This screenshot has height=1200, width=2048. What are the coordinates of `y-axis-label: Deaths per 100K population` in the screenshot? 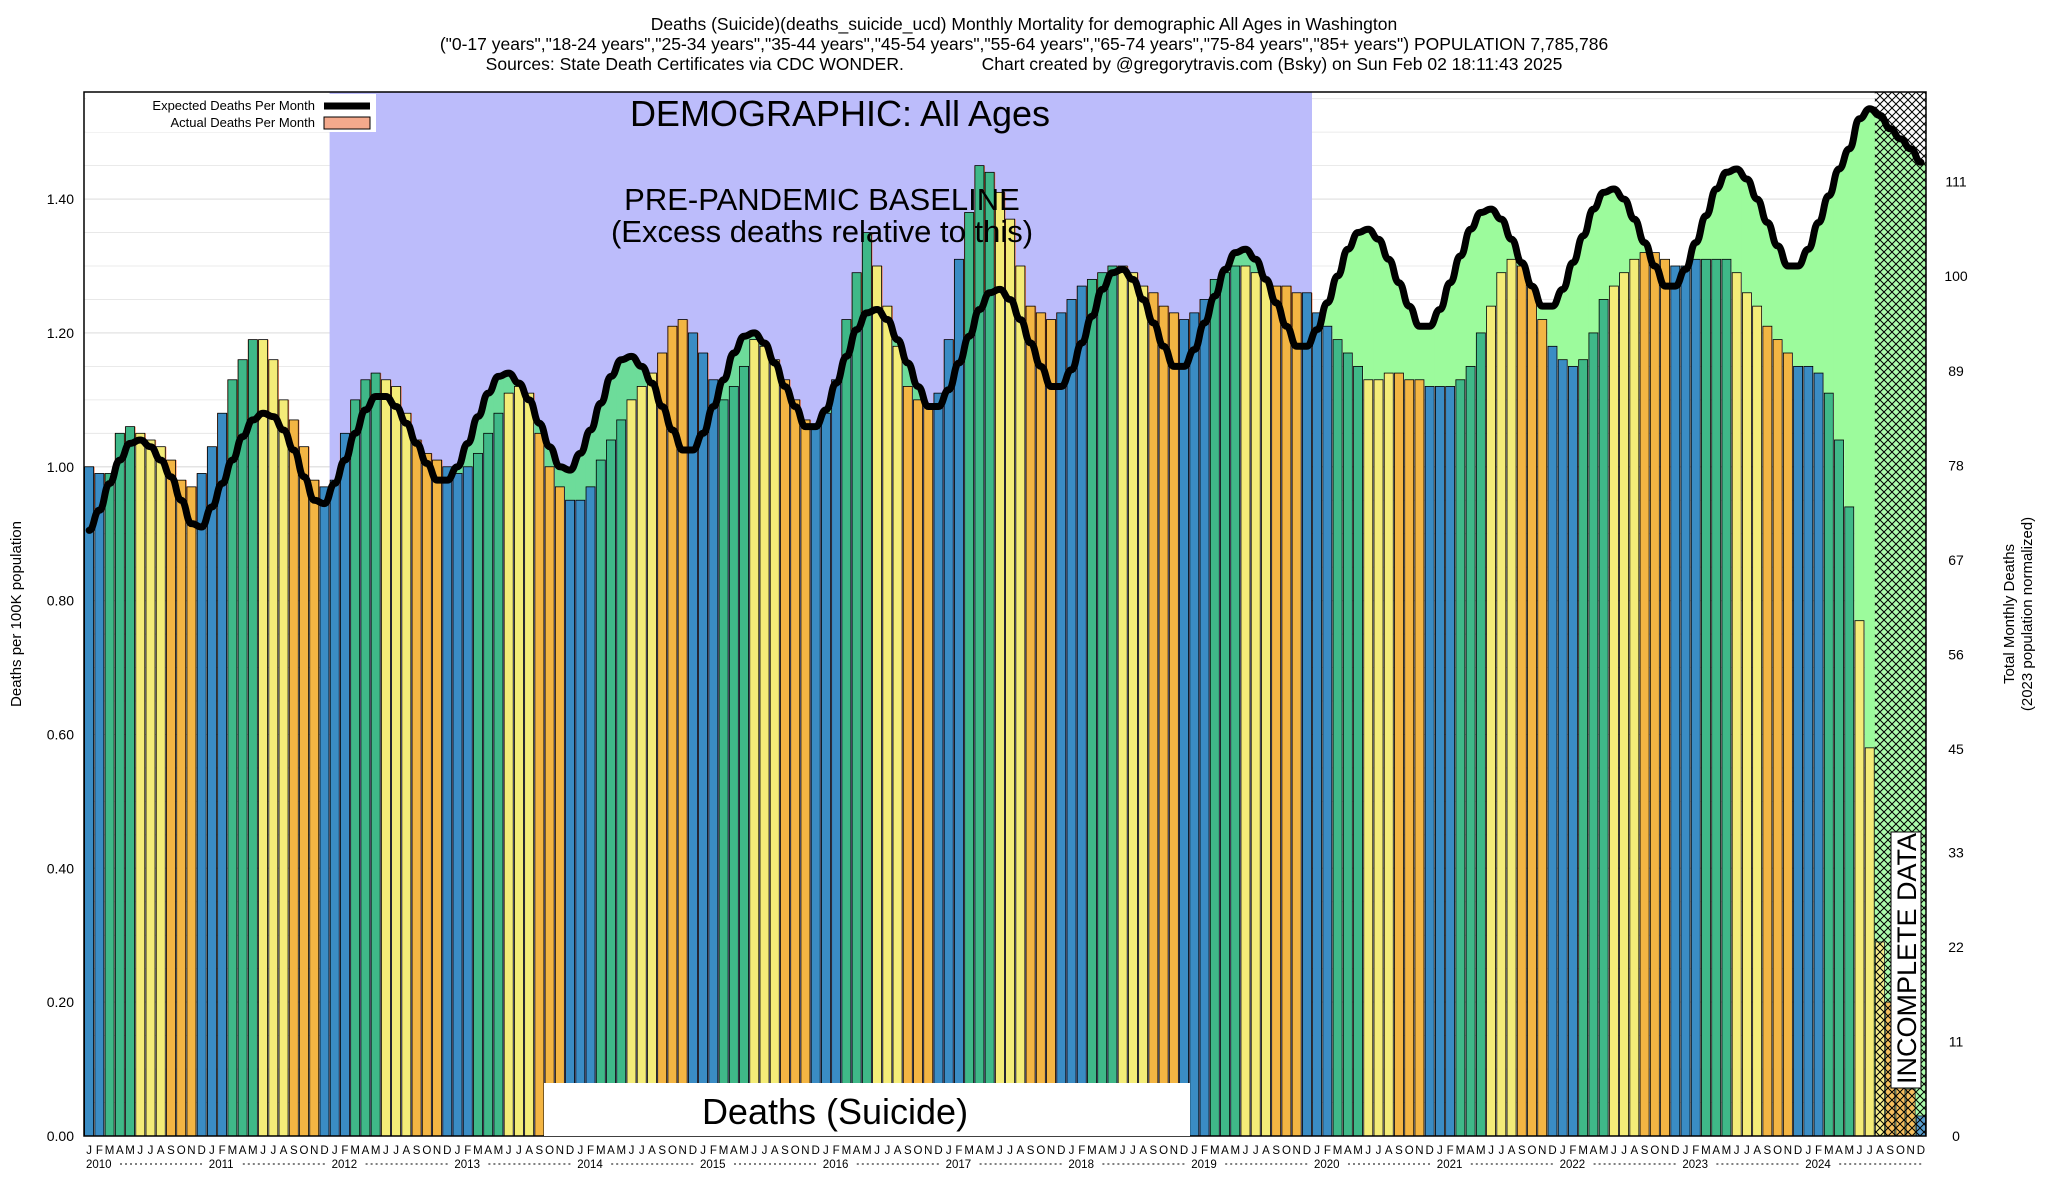 It's located at (16, 614).